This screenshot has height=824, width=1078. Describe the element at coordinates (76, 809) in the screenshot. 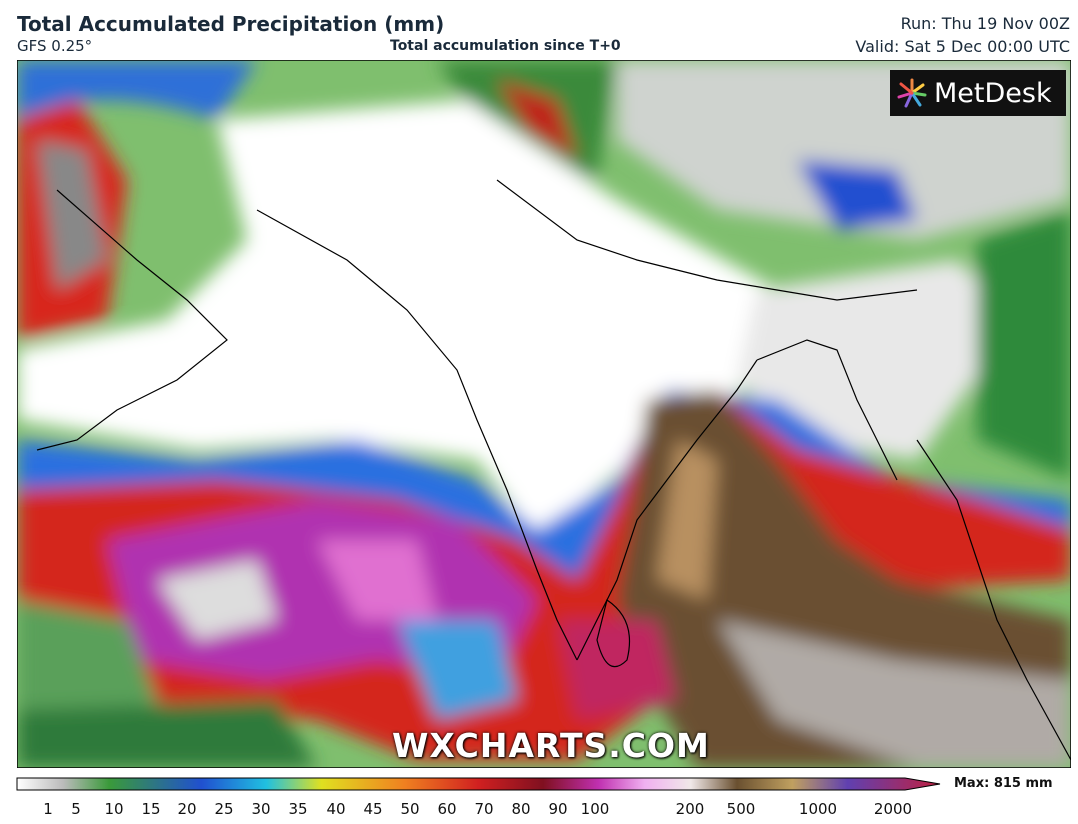

I see `colorbar-tick-label: 5` at that location.